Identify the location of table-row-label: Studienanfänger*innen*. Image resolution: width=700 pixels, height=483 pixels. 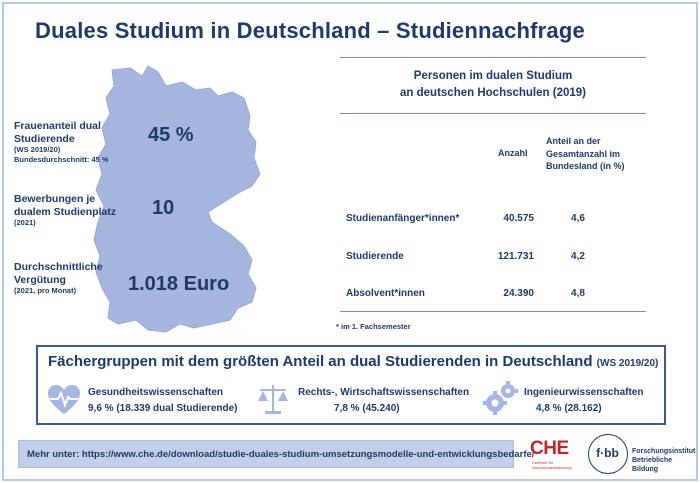
(403, 218).